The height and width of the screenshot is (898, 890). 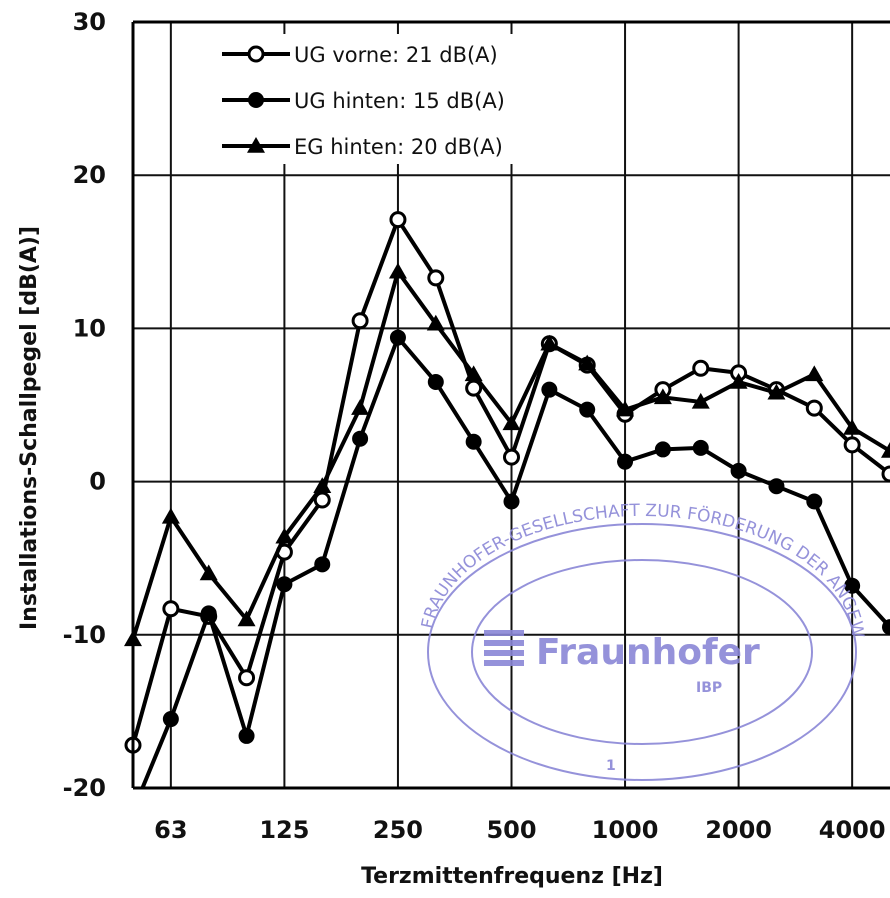 I want to click on x-tick-label: 1000, so click(x=625, y=830).